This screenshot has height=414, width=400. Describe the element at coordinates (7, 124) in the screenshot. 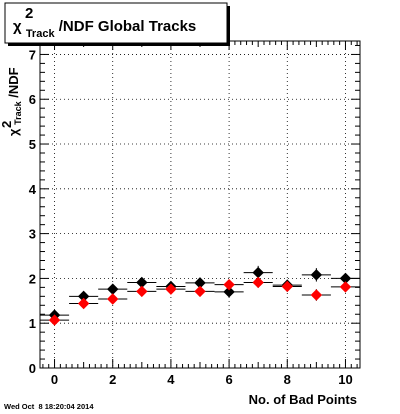

I see `y-axis-title-superscript: 2` at that location.